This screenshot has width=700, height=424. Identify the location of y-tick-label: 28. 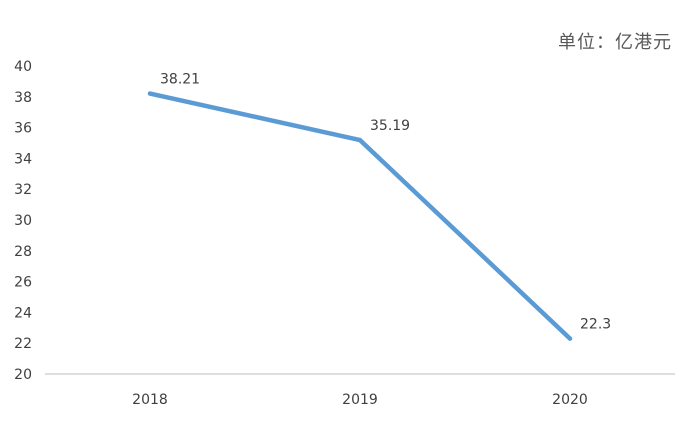
(23, 252).